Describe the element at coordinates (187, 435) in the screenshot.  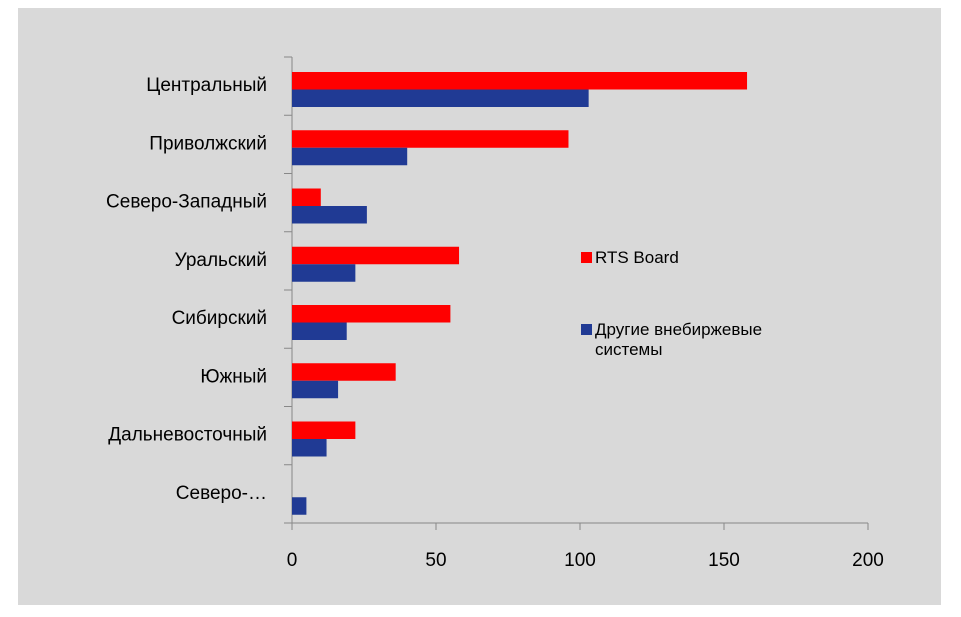
I see `y-tick-label: Дальневосточный` at that location.